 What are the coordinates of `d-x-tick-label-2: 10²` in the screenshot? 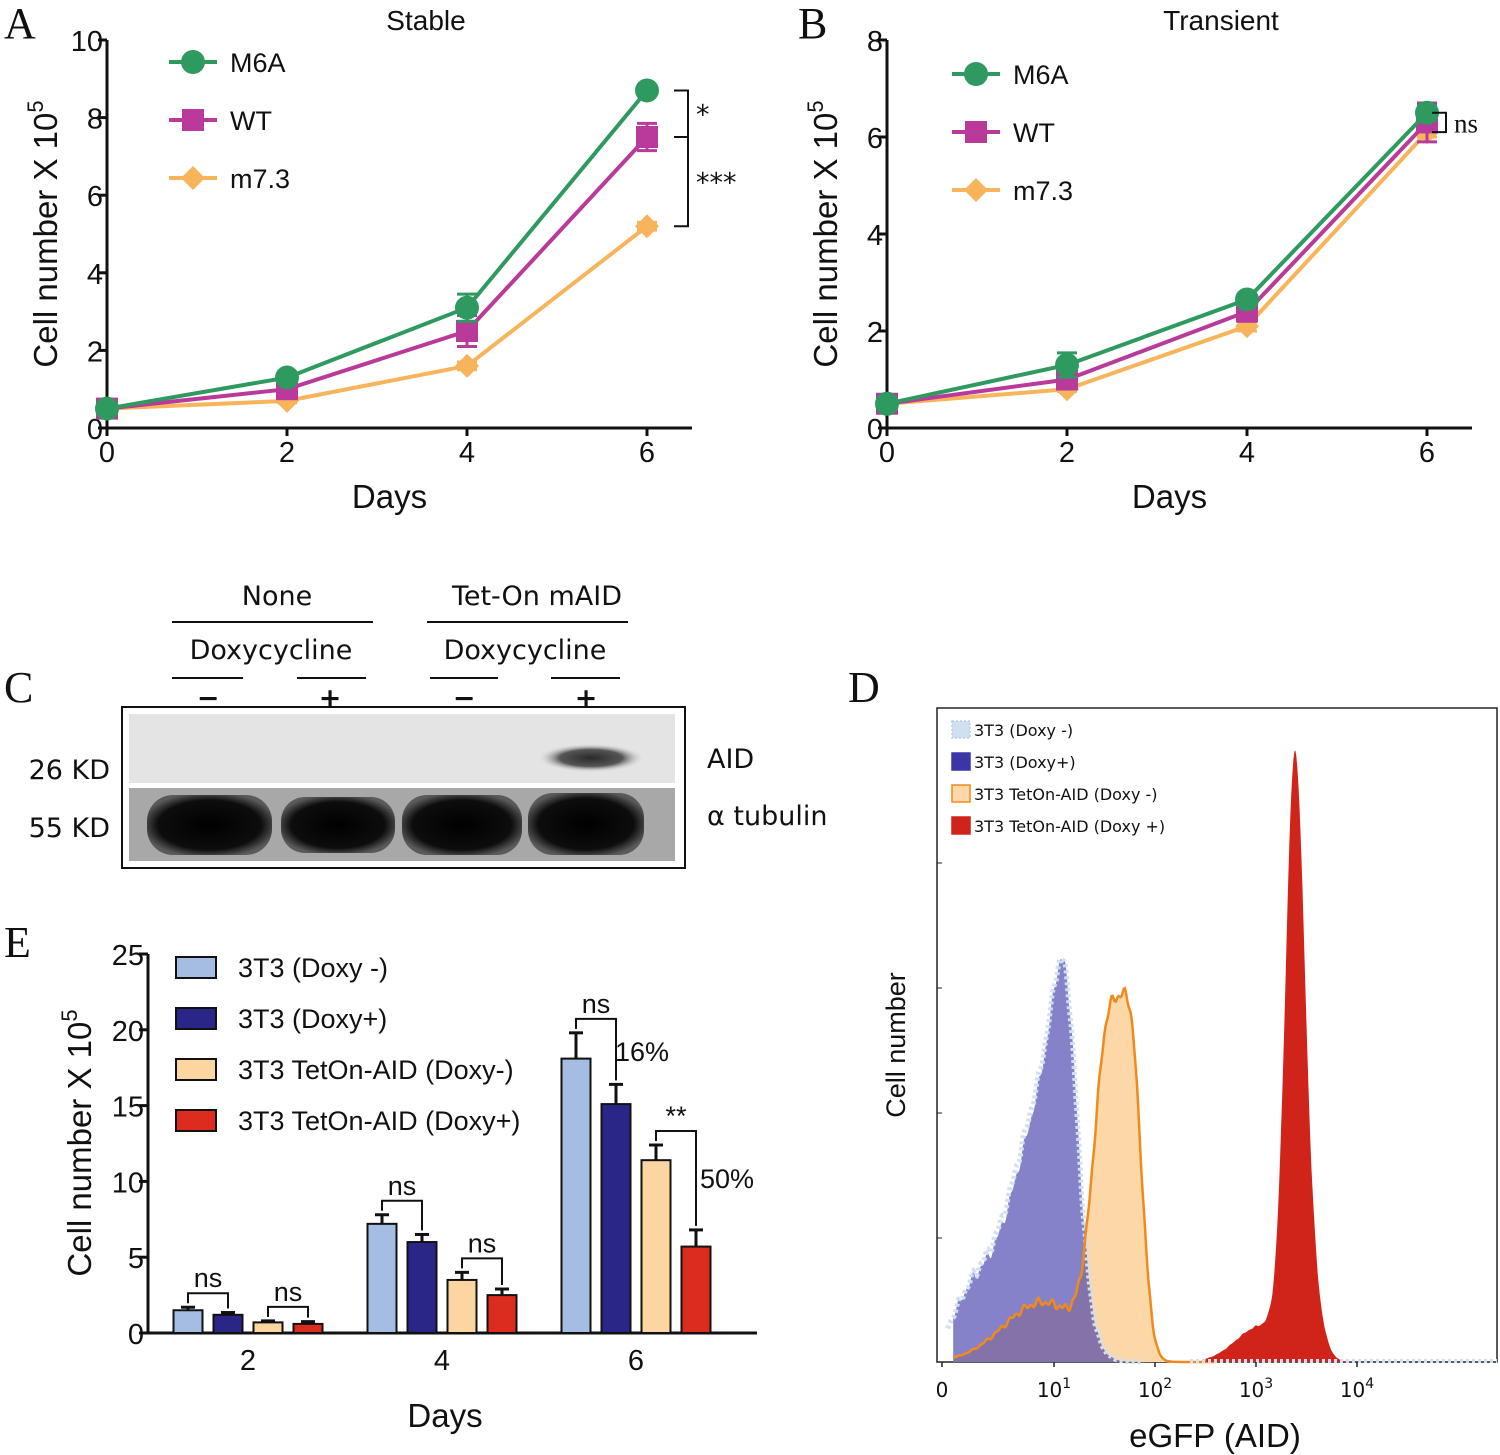 It's located at (1155, 1389).